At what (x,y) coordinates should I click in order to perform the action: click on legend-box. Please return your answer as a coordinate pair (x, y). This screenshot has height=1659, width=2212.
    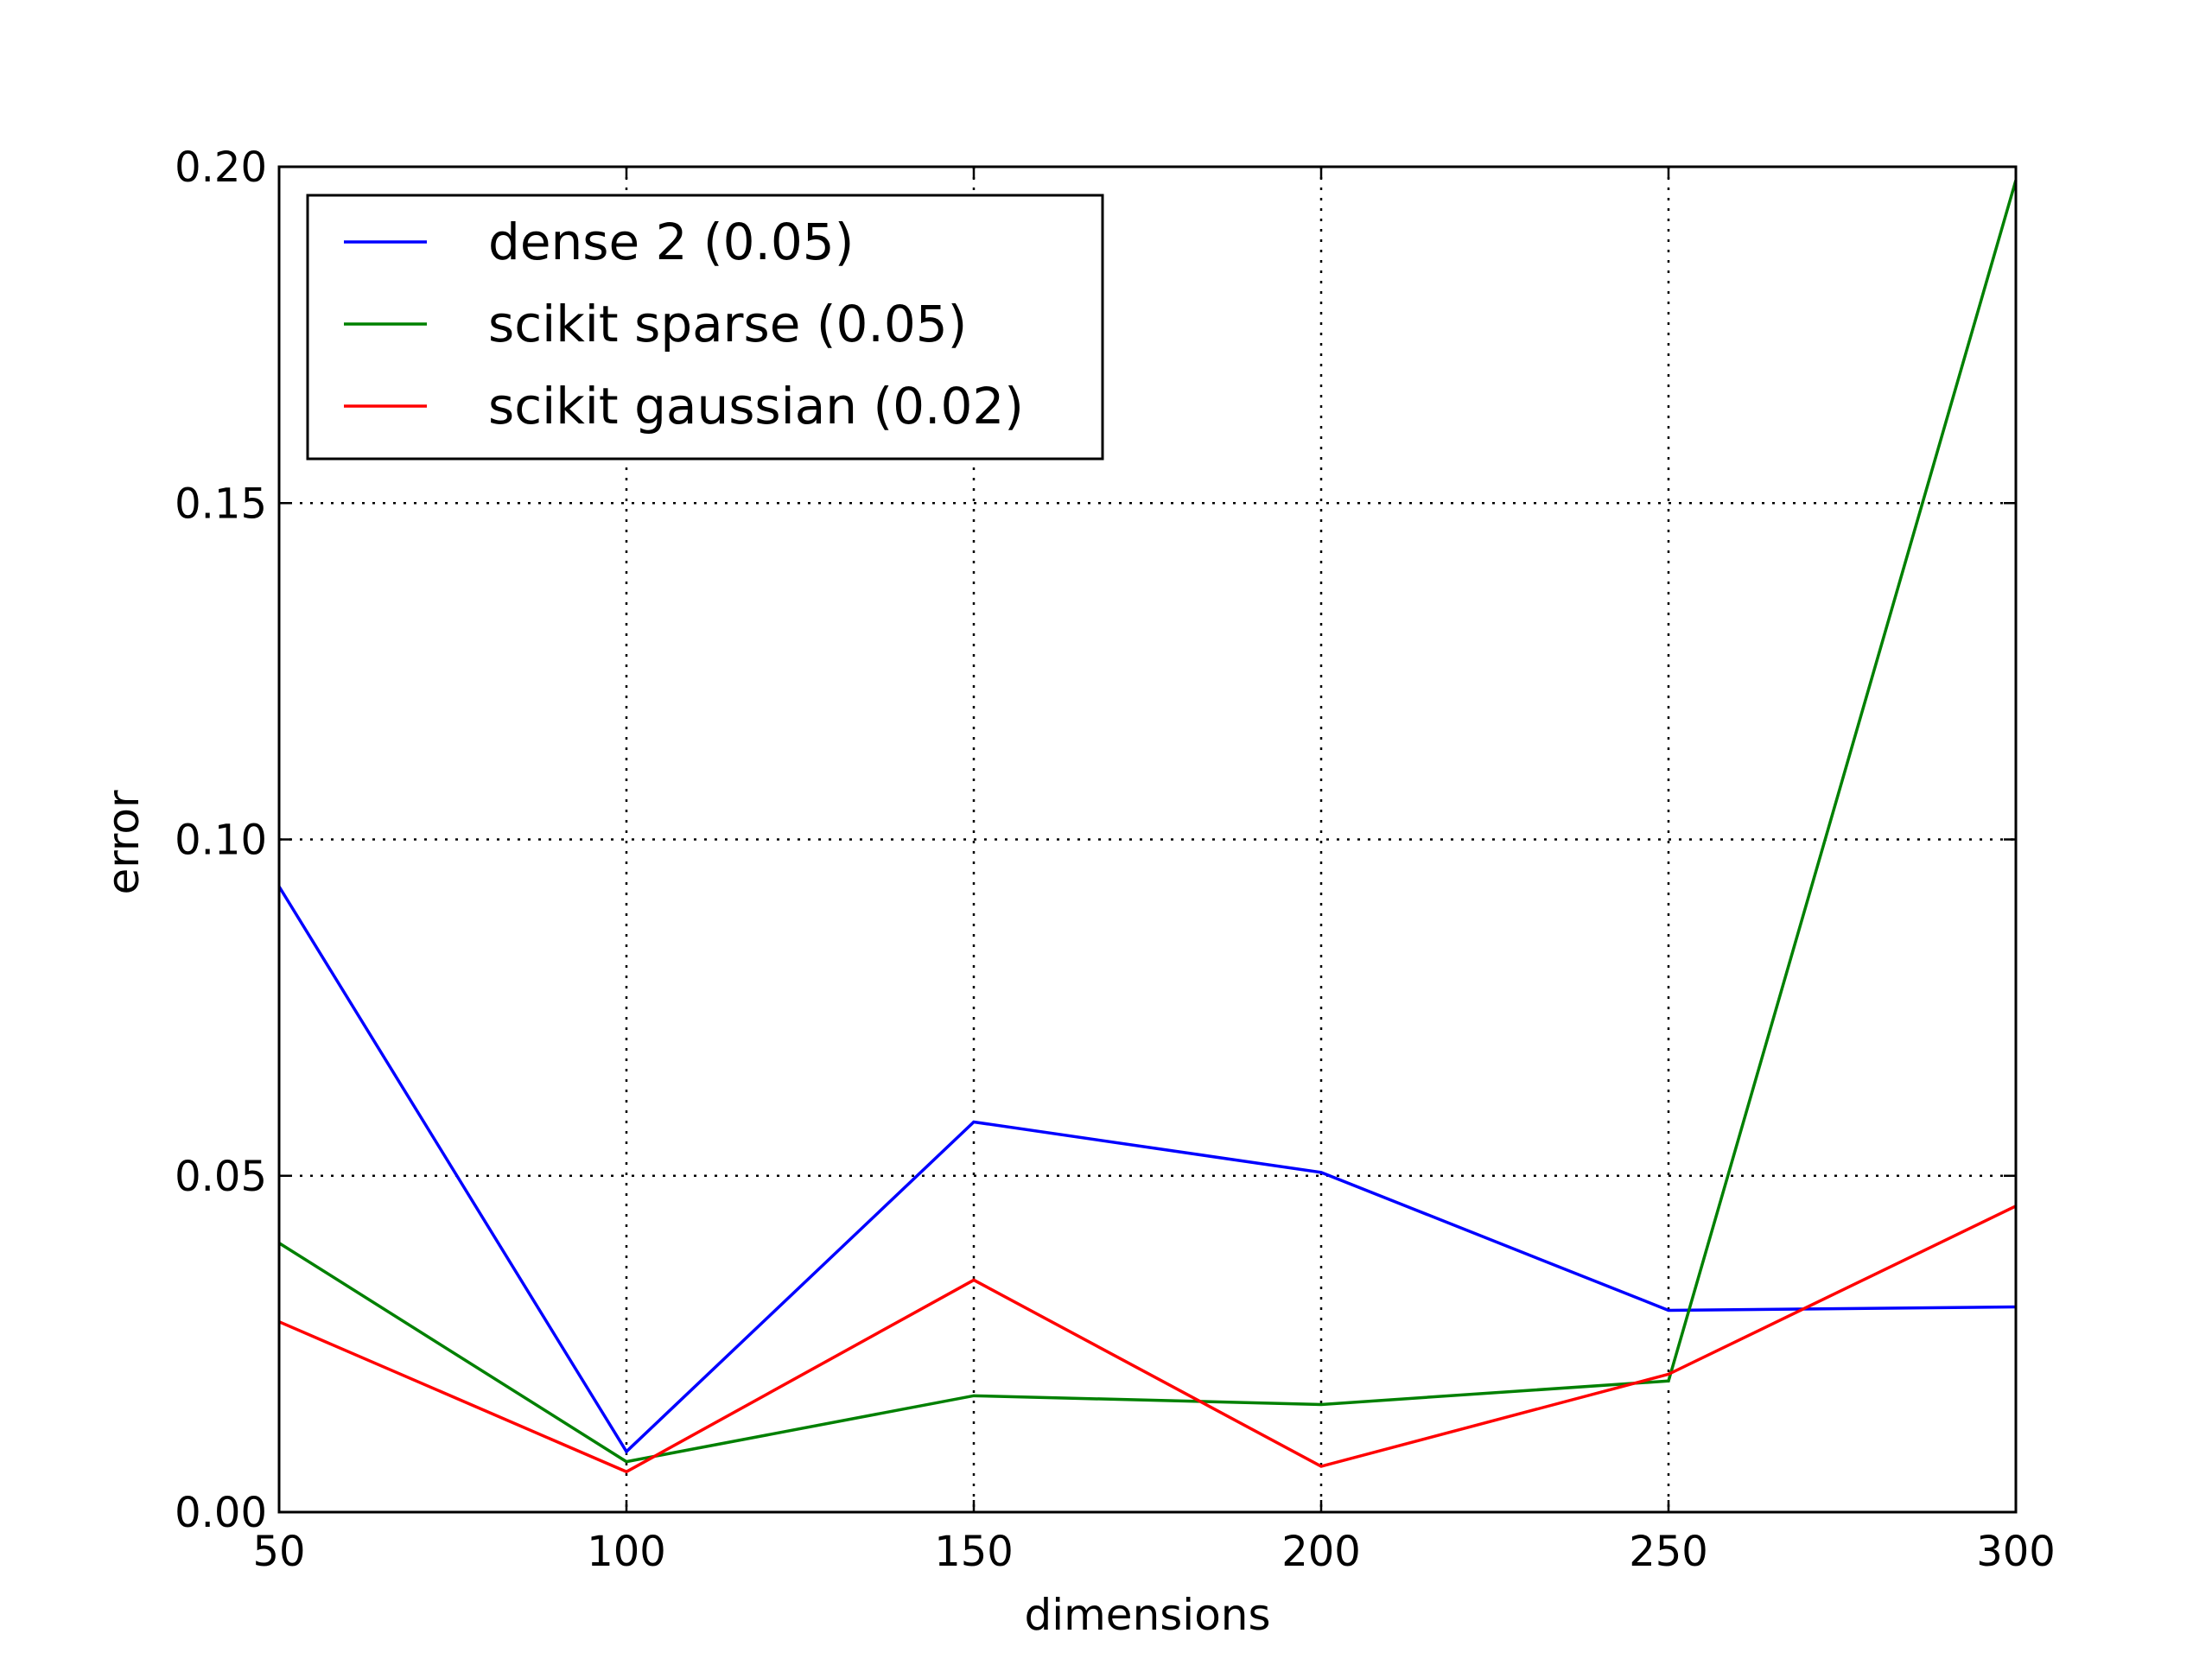
    Looking at the image, I should click on (705, 327).